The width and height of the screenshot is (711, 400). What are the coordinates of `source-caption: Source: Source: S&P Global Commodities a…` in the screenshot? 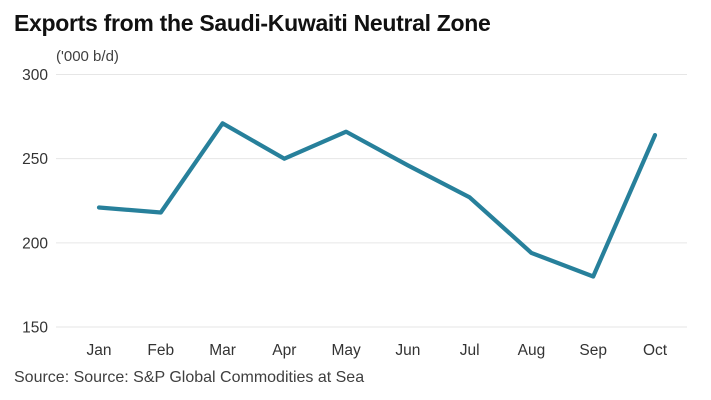 It's located at (189, 377).